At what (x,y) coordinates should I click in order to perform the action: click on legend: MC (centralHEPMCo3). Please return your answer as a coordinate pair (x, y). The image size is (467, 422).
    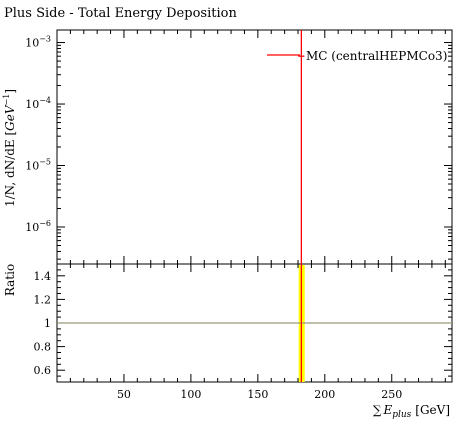
    Looking at the image, I should click on (357, 56).